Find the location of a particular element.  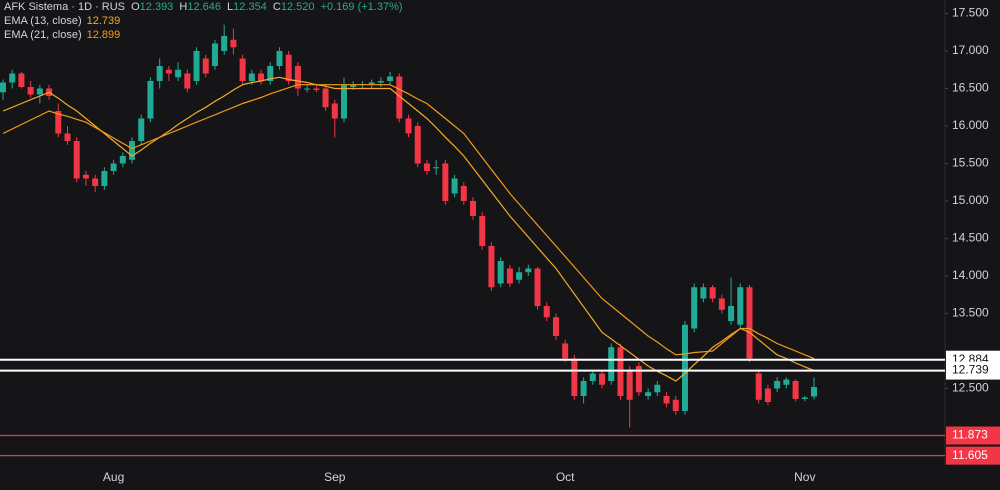

price-tag-label: 12.739 is located at coordinates (970, 370).